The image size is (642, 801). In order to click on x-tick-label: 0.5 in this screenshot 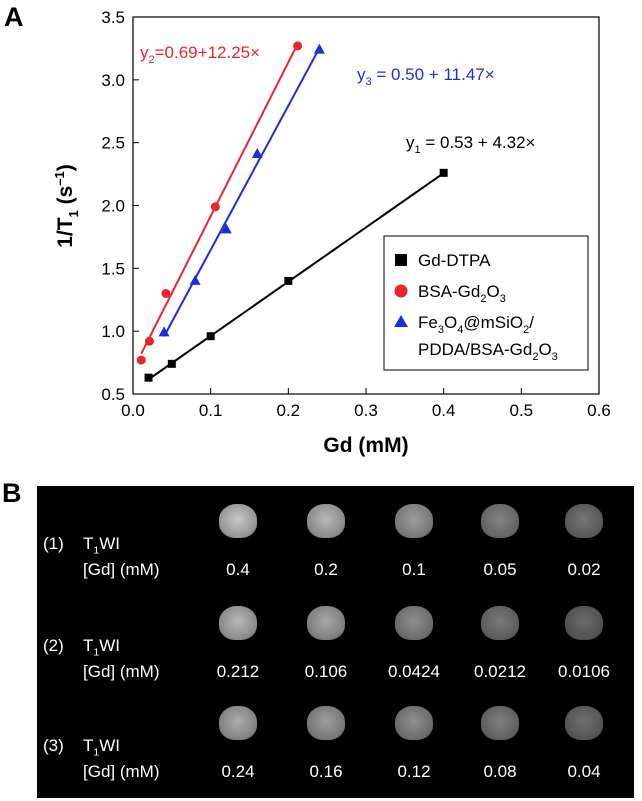, I will do `click(522, 410)`.